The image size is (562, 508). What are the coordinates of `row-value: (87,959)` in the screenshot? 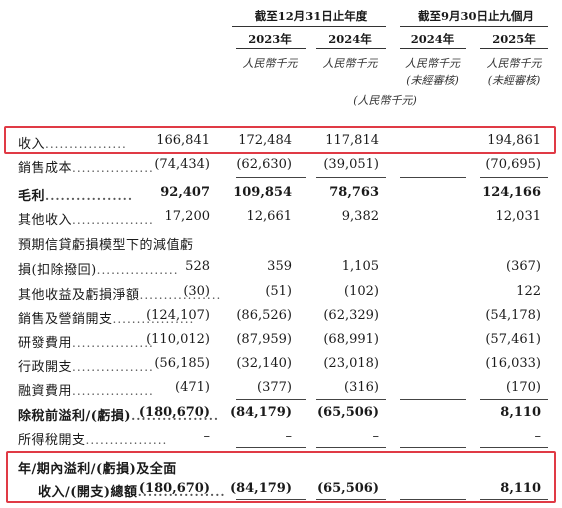 It's located at (252, 339).